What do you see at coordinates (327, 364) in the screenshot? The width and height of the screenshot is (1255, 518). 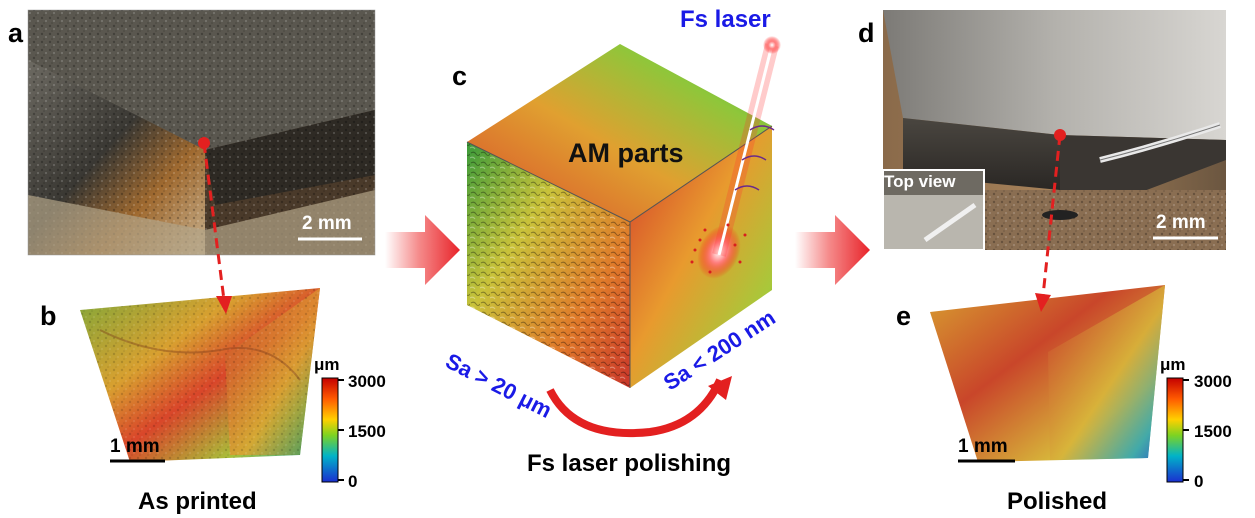 I see `colorbar-b-unit: μm` at bounding box center [327, 364].